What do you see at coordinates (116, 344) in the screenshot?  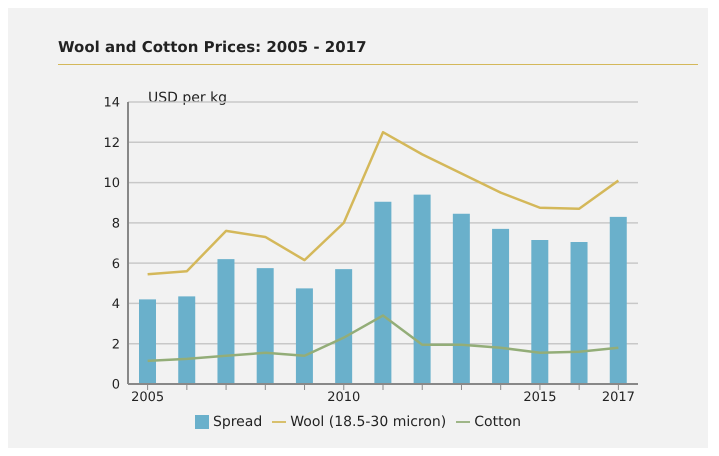 I see `y-tick-label: 2` at bounding box center [116, 344].